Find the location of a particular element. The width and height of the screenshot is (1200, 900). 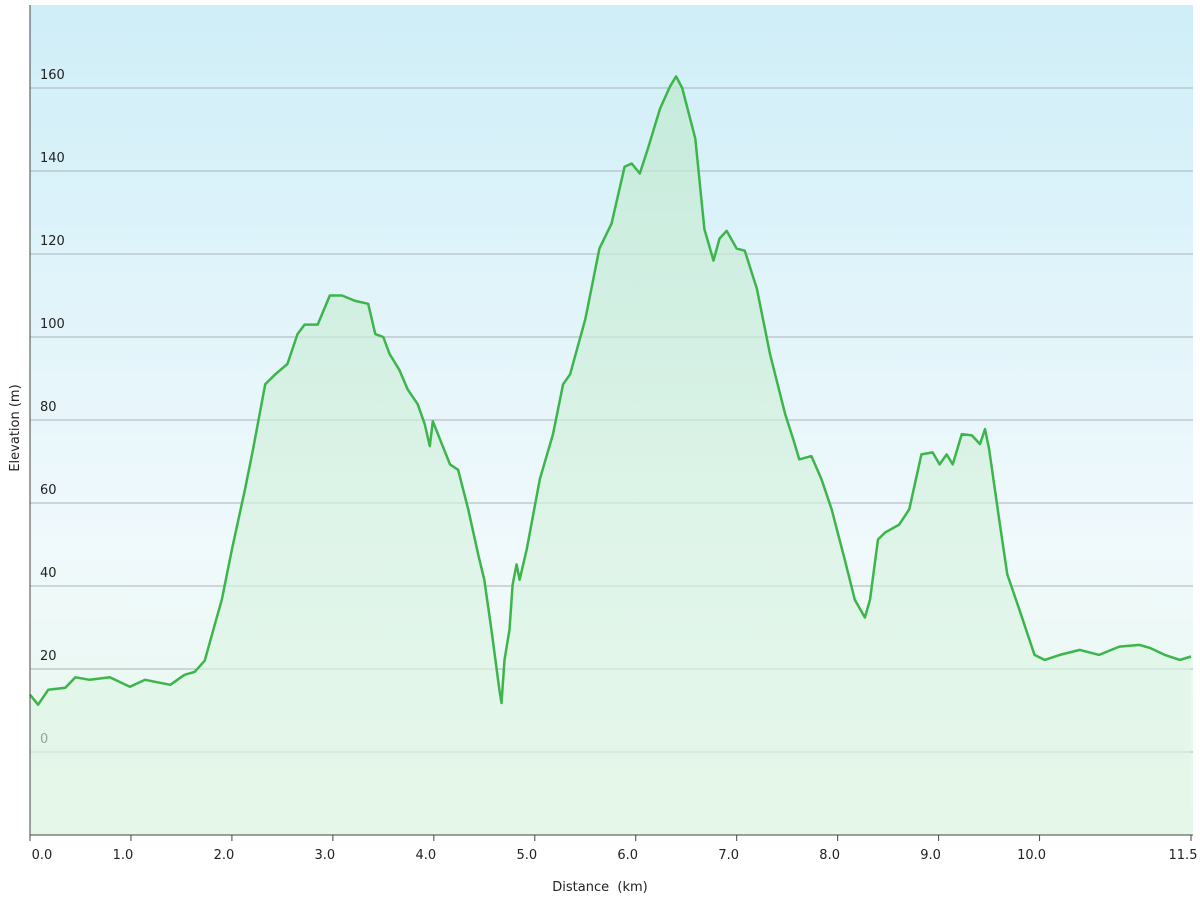

x-tick-label: 5.0 is located at coordinates (526, 855).